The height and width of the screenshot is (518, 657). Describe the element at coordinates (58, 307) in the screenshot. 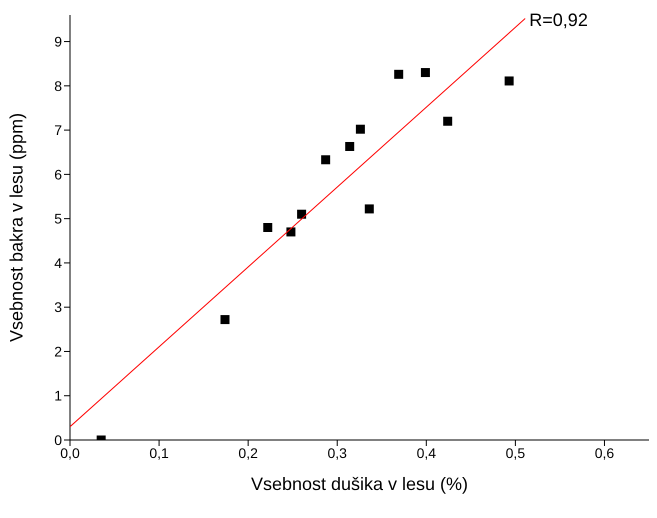

I see `y-tick-label: 3` at that location.